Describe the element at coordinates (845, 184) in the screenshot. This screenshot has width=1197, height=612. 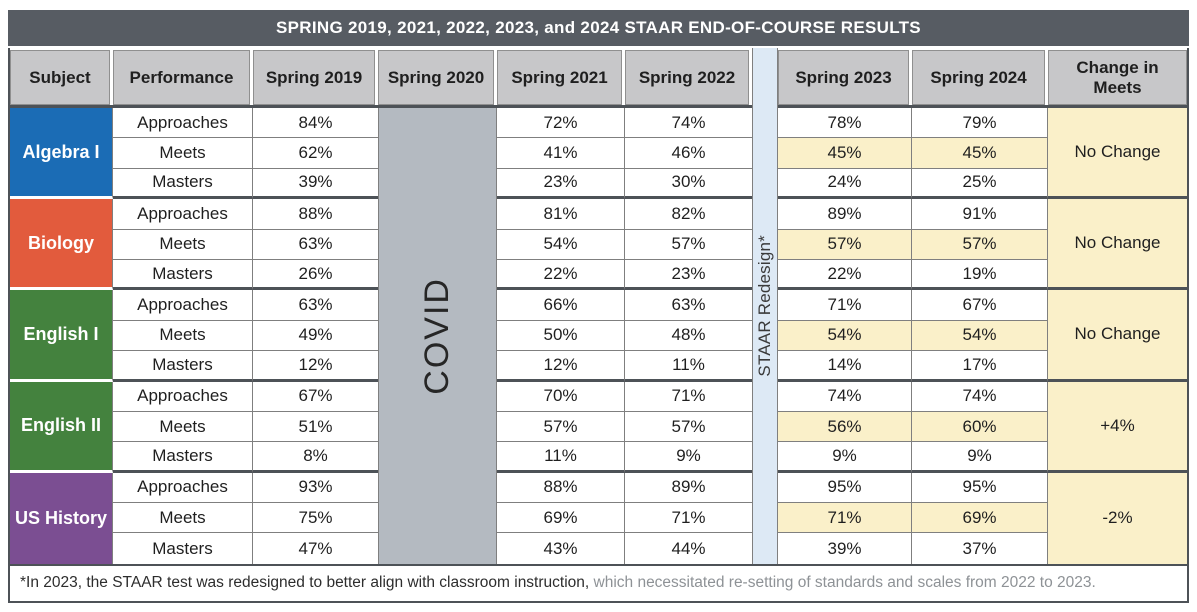
I see `value-cell: 24%` at that location.